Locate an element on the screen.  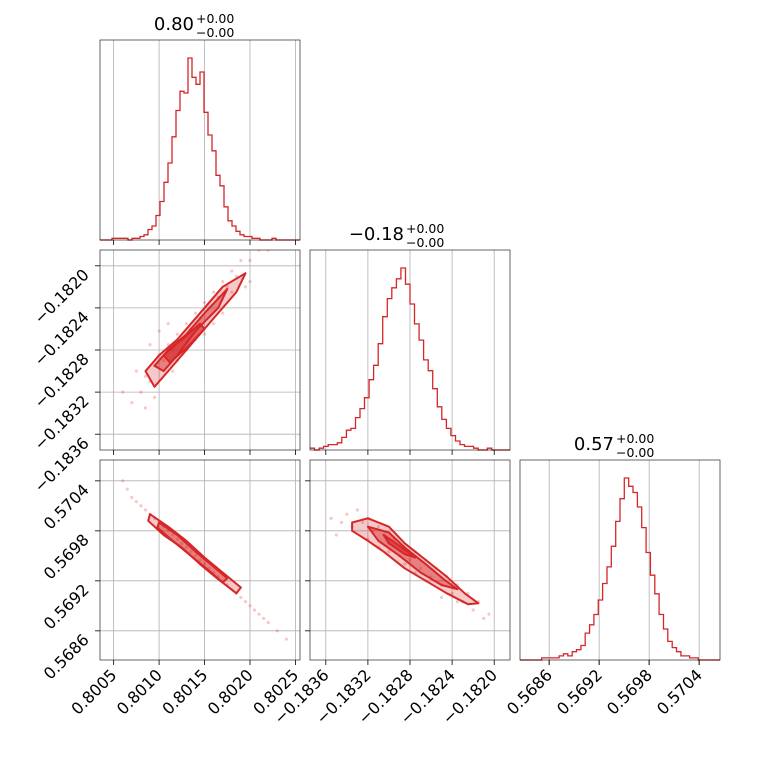
x-tick-label: 0.5686 is located at coordinates (529, 691).